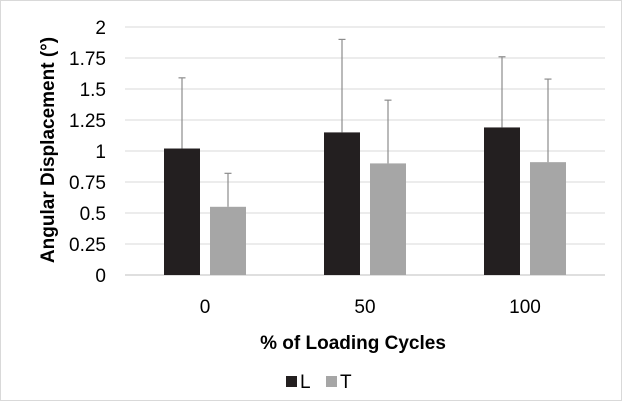  I want to click on legend-swatch-L, so click(291, 381).